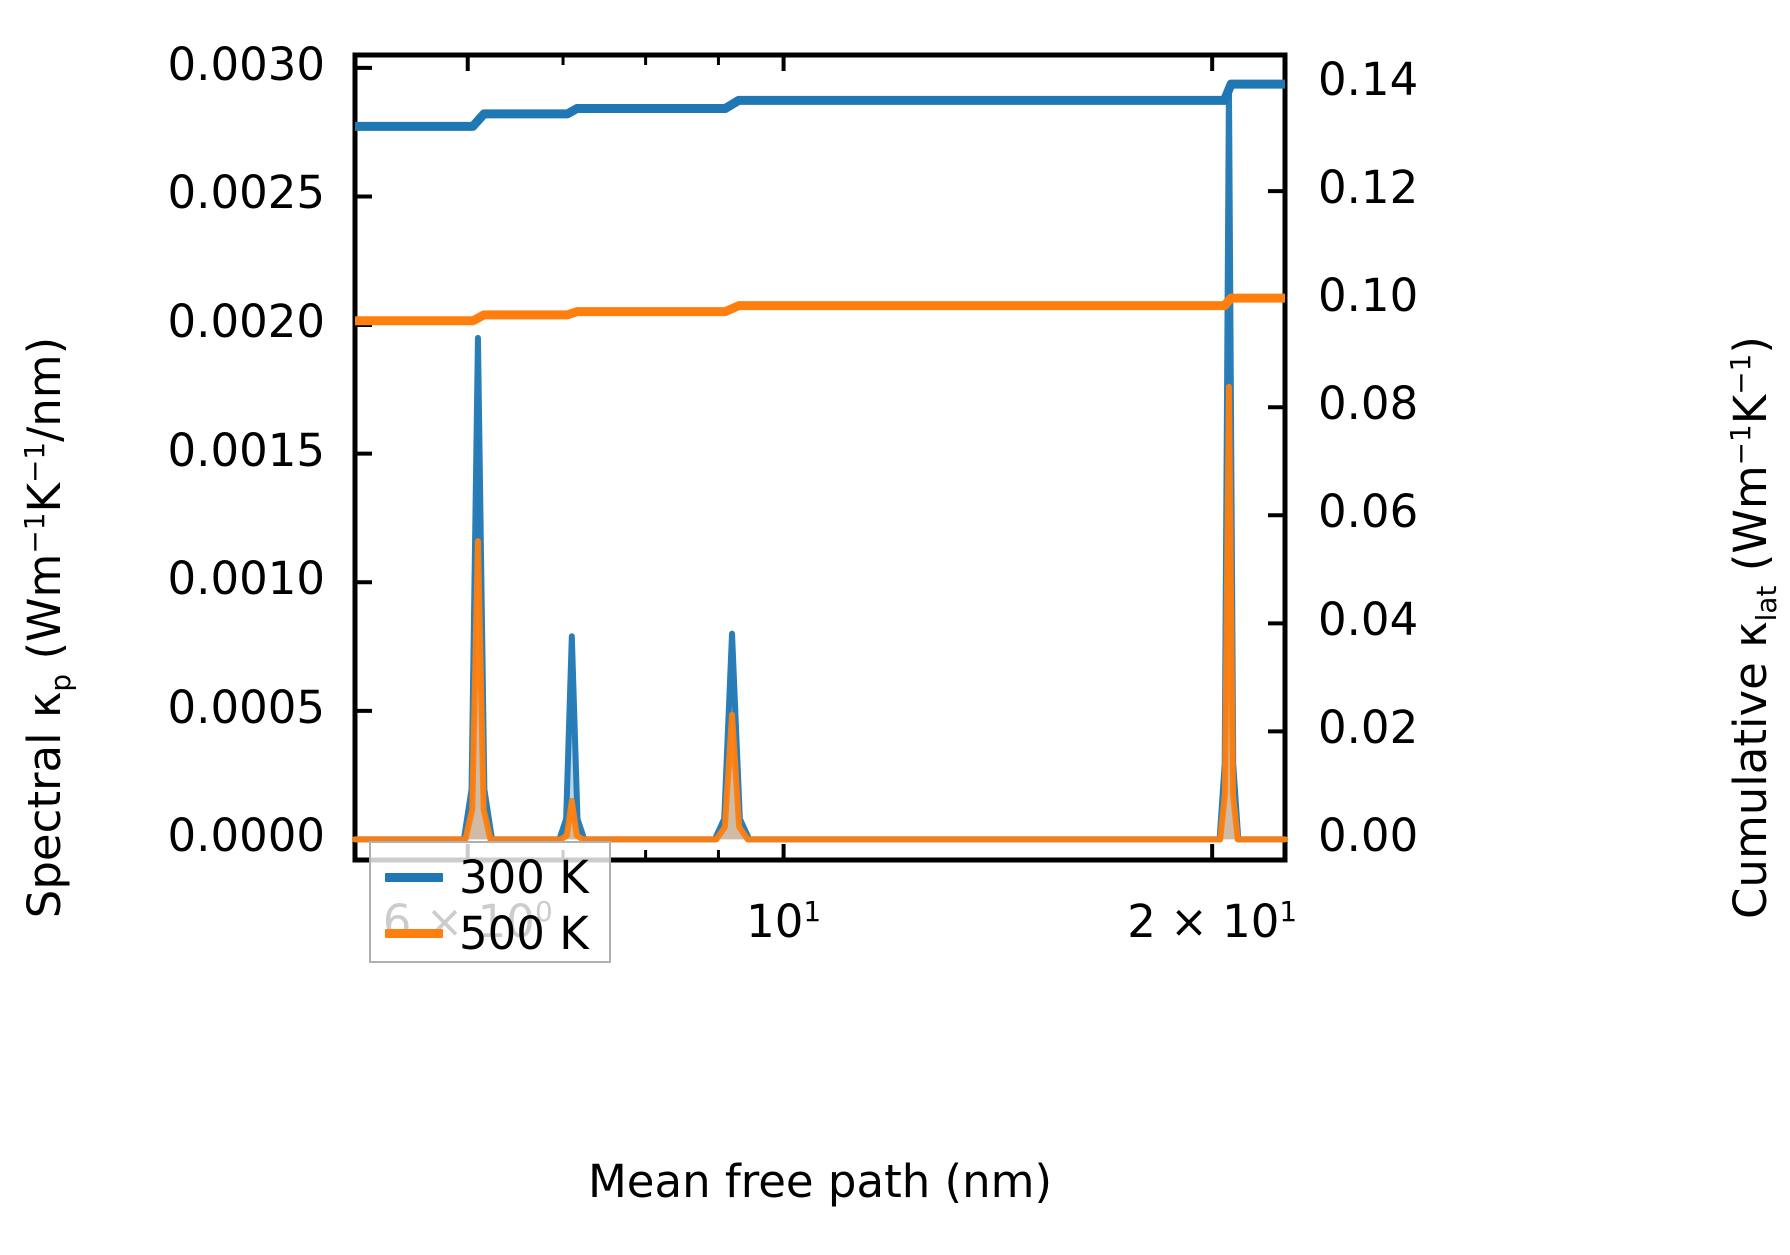 This screenshot has height=1255, width=1790. What do you see at coordinates (1368, 296) in the screenshot?
I see `y-axis-right-tick-label: 0.10` at bounding box center [1368, 296].